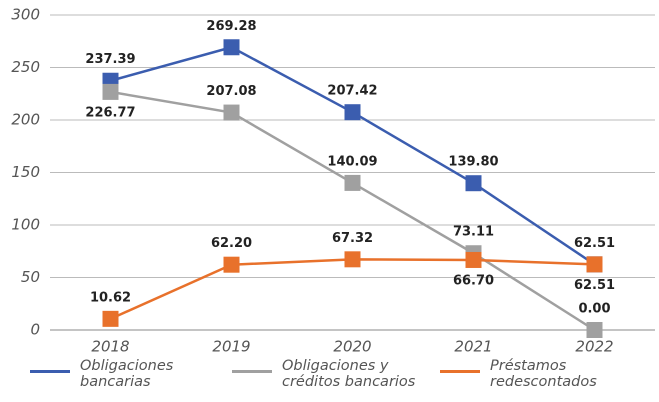  Describe the element at coordinates (231, 347) in the screenshot. I see `x-tick-label: 2019` at that location.